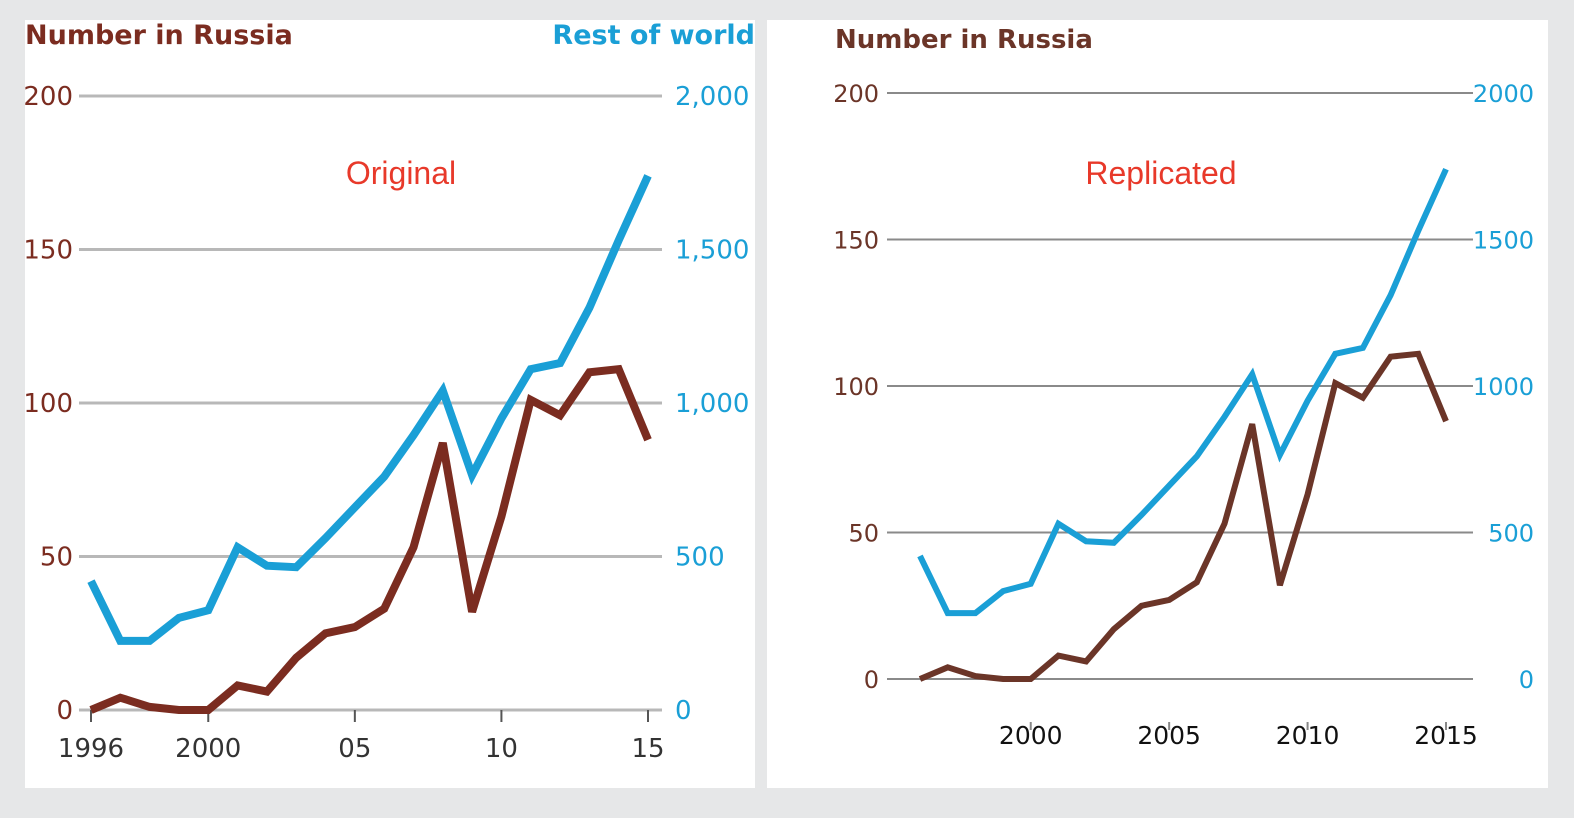 This screenshot has height=818, width=1574. I want to click on annotation-replicated: Replicated, so click(1160, 173).